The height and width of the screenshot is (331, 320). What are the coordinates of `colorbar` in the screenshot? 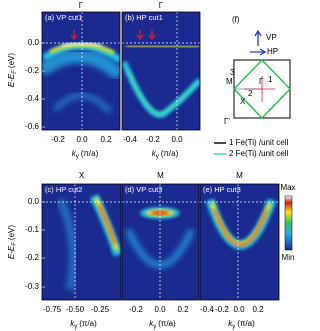 It's located at (288, 223).